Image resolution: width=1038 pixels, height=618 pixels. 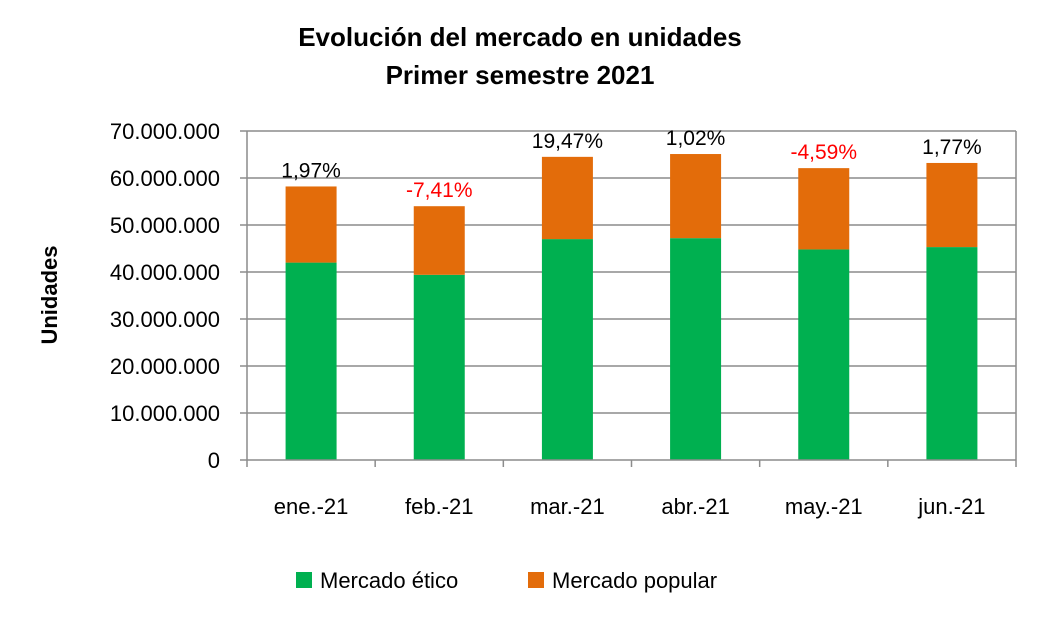 What do you see at coordinates (695, 506) in the screenshot?
I see `category-label: abr.-21` at bounding box center [695, 506].